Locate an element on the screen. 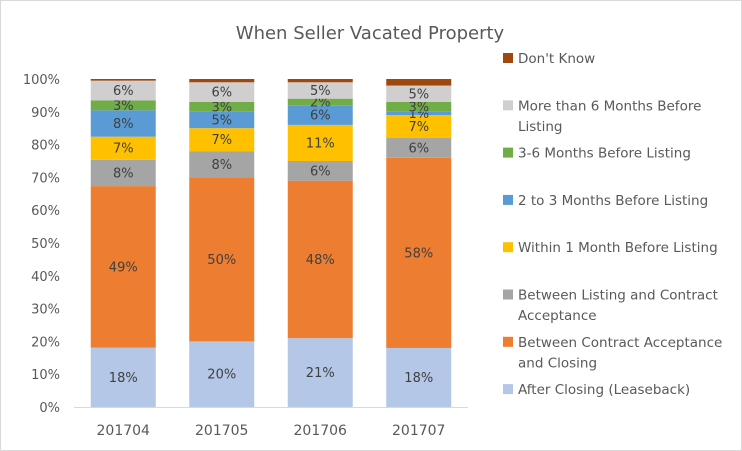 The height and width of the screenshot is (451, 742). x-tick-label: 201707 is located at coordinates (418, 431).